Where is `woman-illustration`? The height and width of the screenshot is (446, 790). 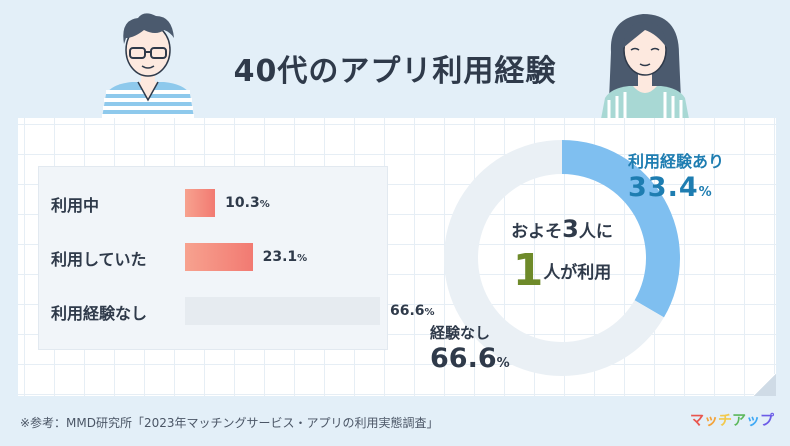
woman-illustration is located at coordinates (645, 66).